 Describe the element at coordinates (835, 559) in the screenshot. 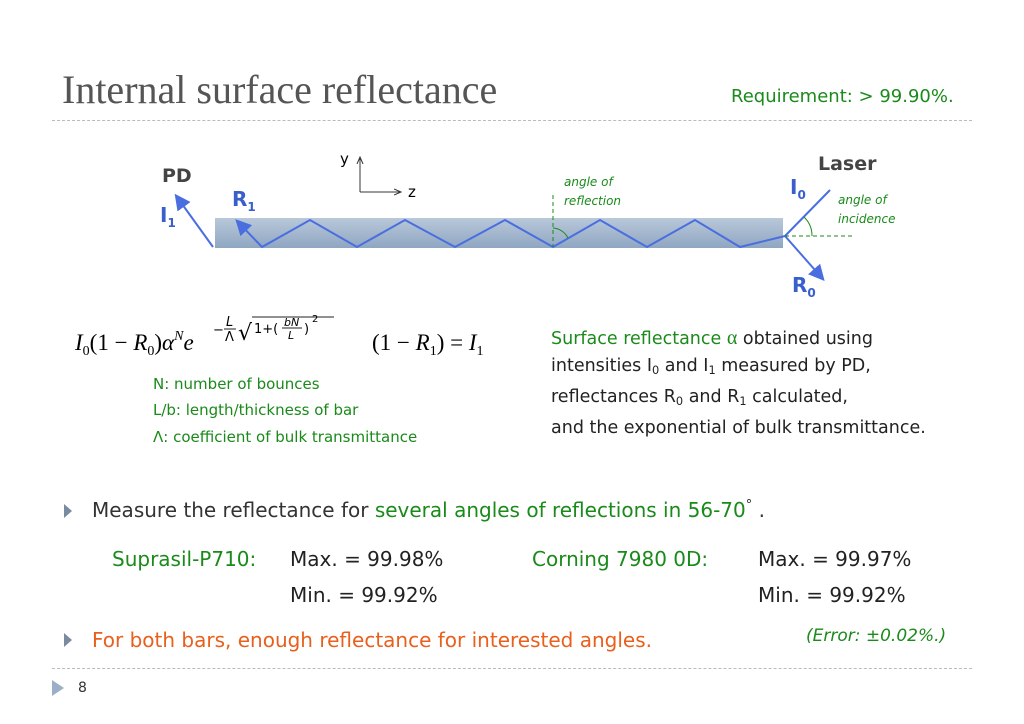

I see `result-max: Max. = 99.97%` at that location.